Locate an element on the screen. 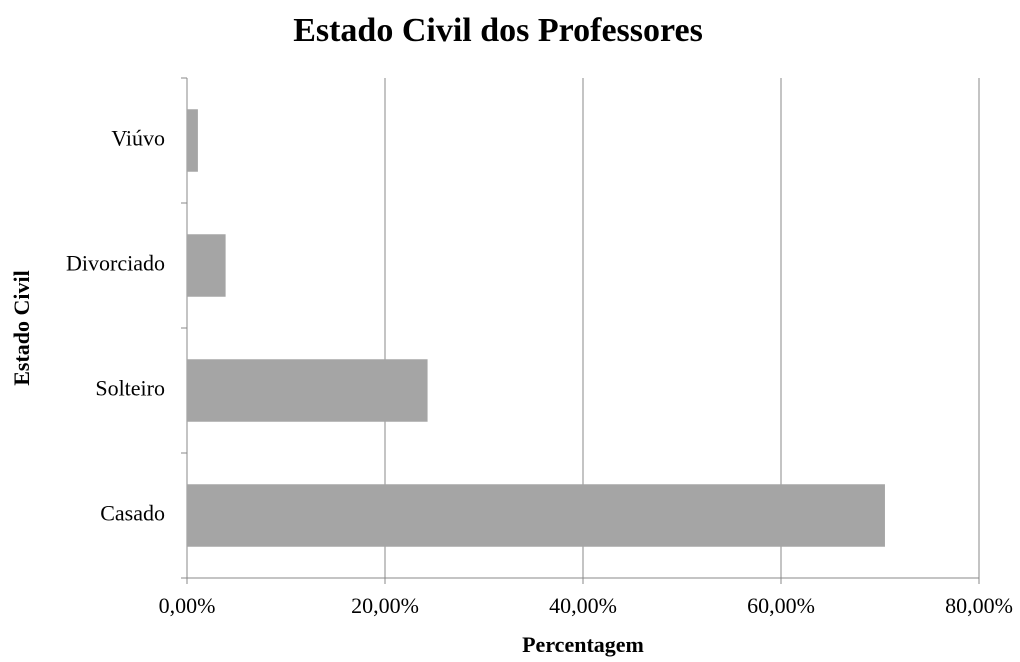  y-tick-label: Casado is located at coordinates (132, 513).